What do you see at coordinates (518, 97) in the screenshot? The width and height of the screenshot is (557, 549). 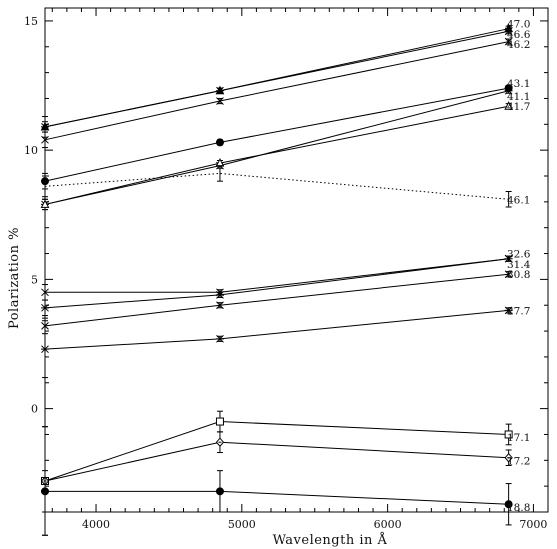 I see `series-label: 41.1` at bounding box center [518, 97].